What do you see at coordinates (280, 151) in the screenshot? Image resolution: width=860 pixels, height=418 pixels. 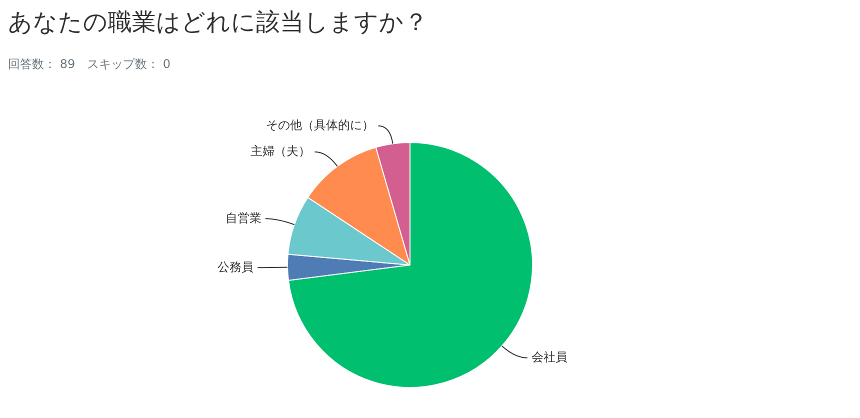 I see `slice-label: 主婦（夫）` at bounding box center [280, 151].